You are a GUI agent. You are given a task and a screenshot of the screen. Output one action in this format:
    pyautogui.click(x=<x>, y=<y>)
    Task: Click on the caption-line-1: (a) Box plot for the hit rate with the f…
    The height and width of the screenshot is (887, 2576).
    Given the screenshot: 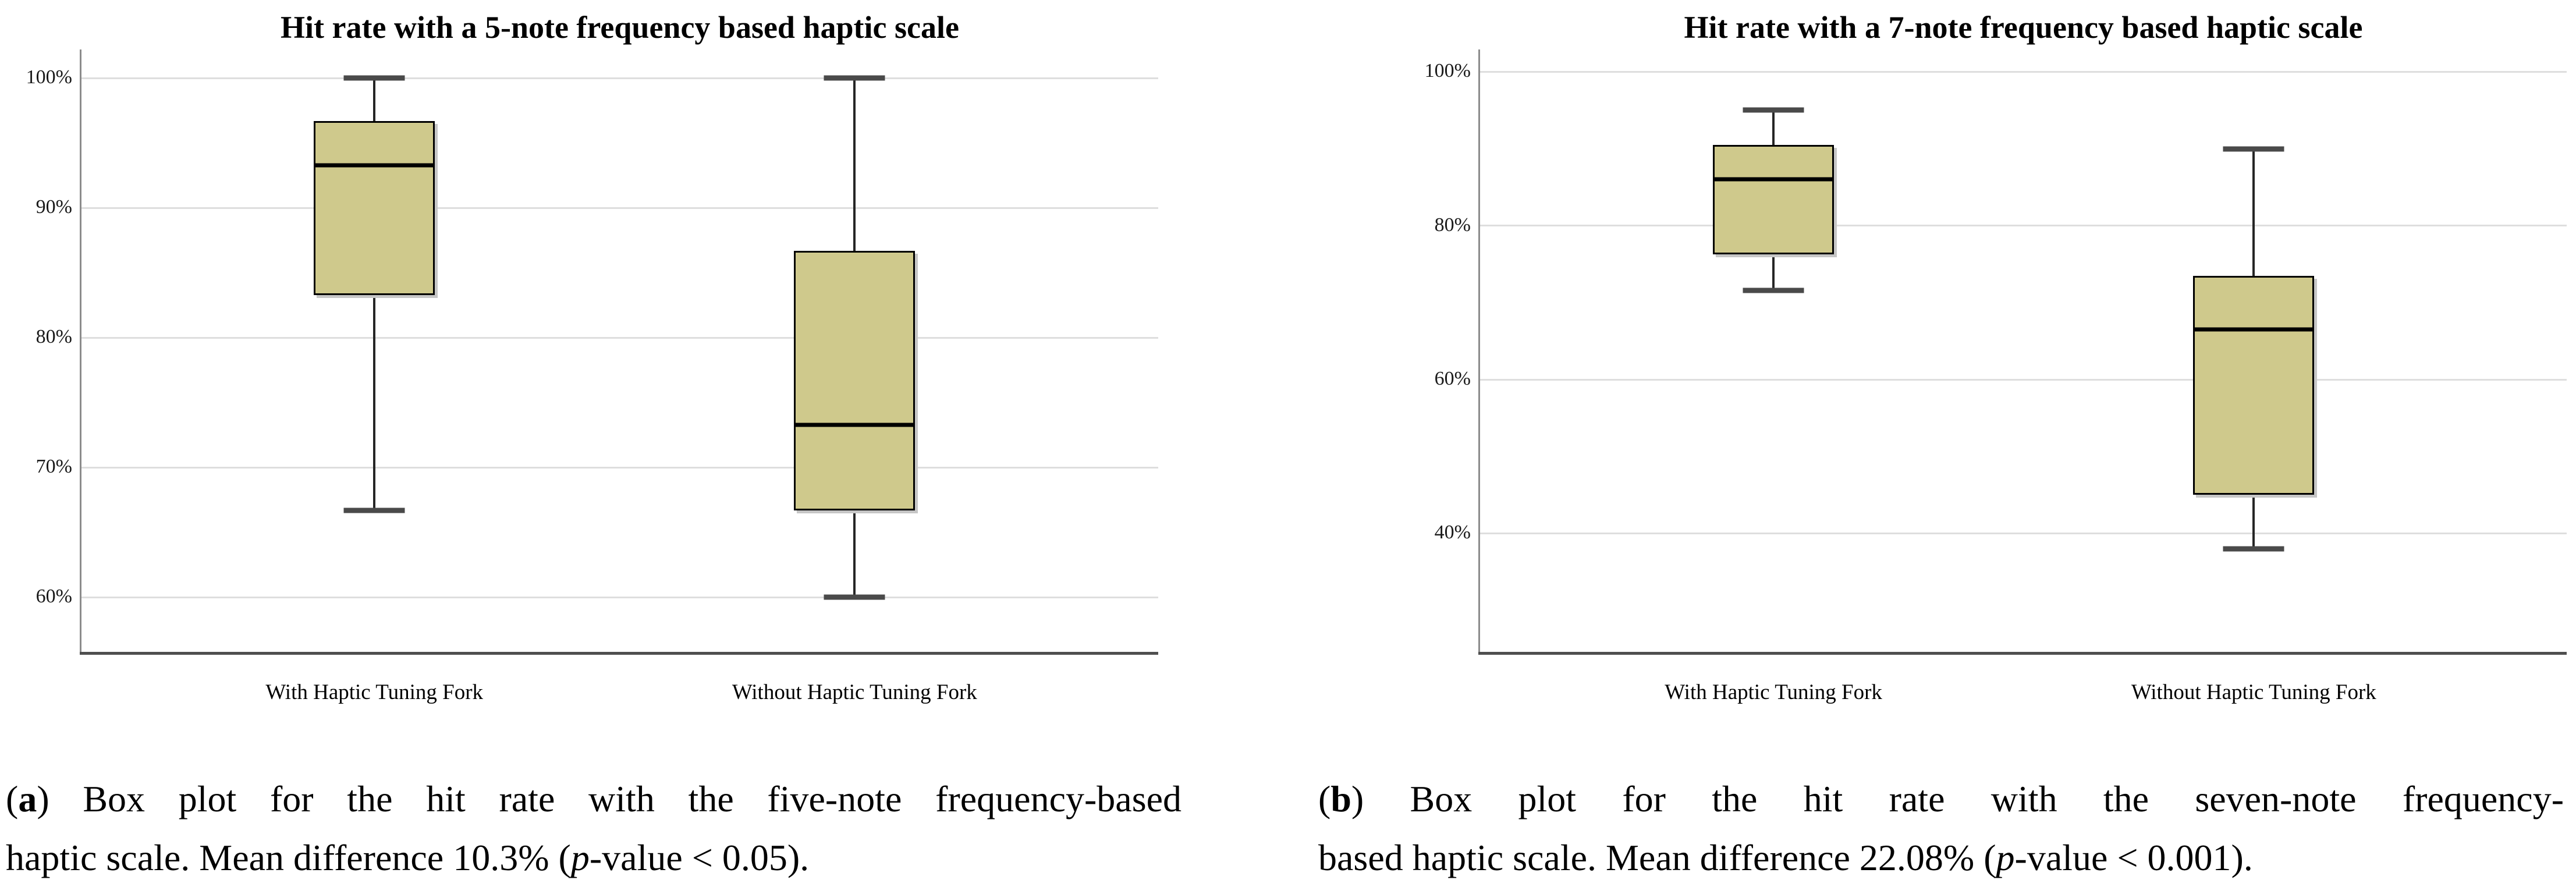 What is the action you would take?
    pyautogui.click(x=593, y=798)
    